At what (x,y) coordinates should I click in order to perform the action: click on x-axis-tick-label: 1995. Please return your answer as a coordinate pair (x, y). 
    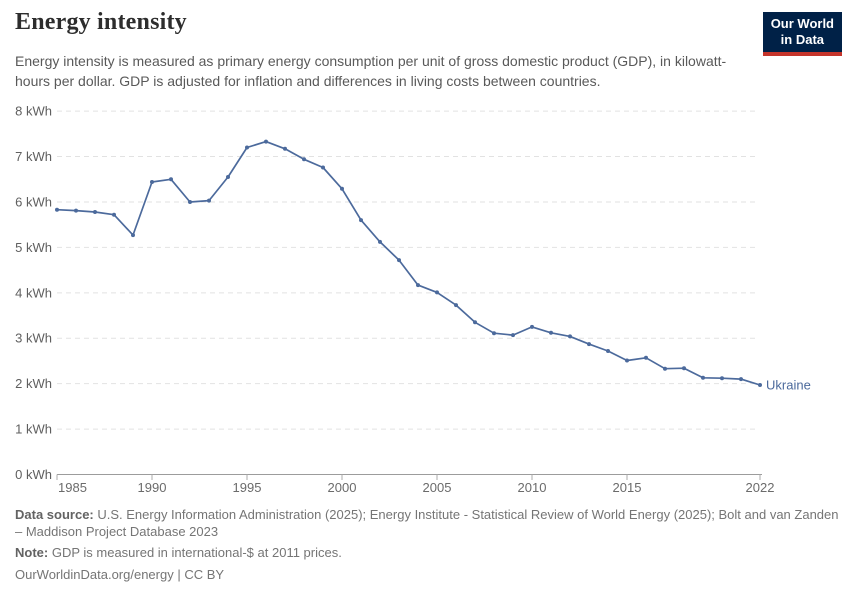
    Looking at the image, I should click on (247, 487).